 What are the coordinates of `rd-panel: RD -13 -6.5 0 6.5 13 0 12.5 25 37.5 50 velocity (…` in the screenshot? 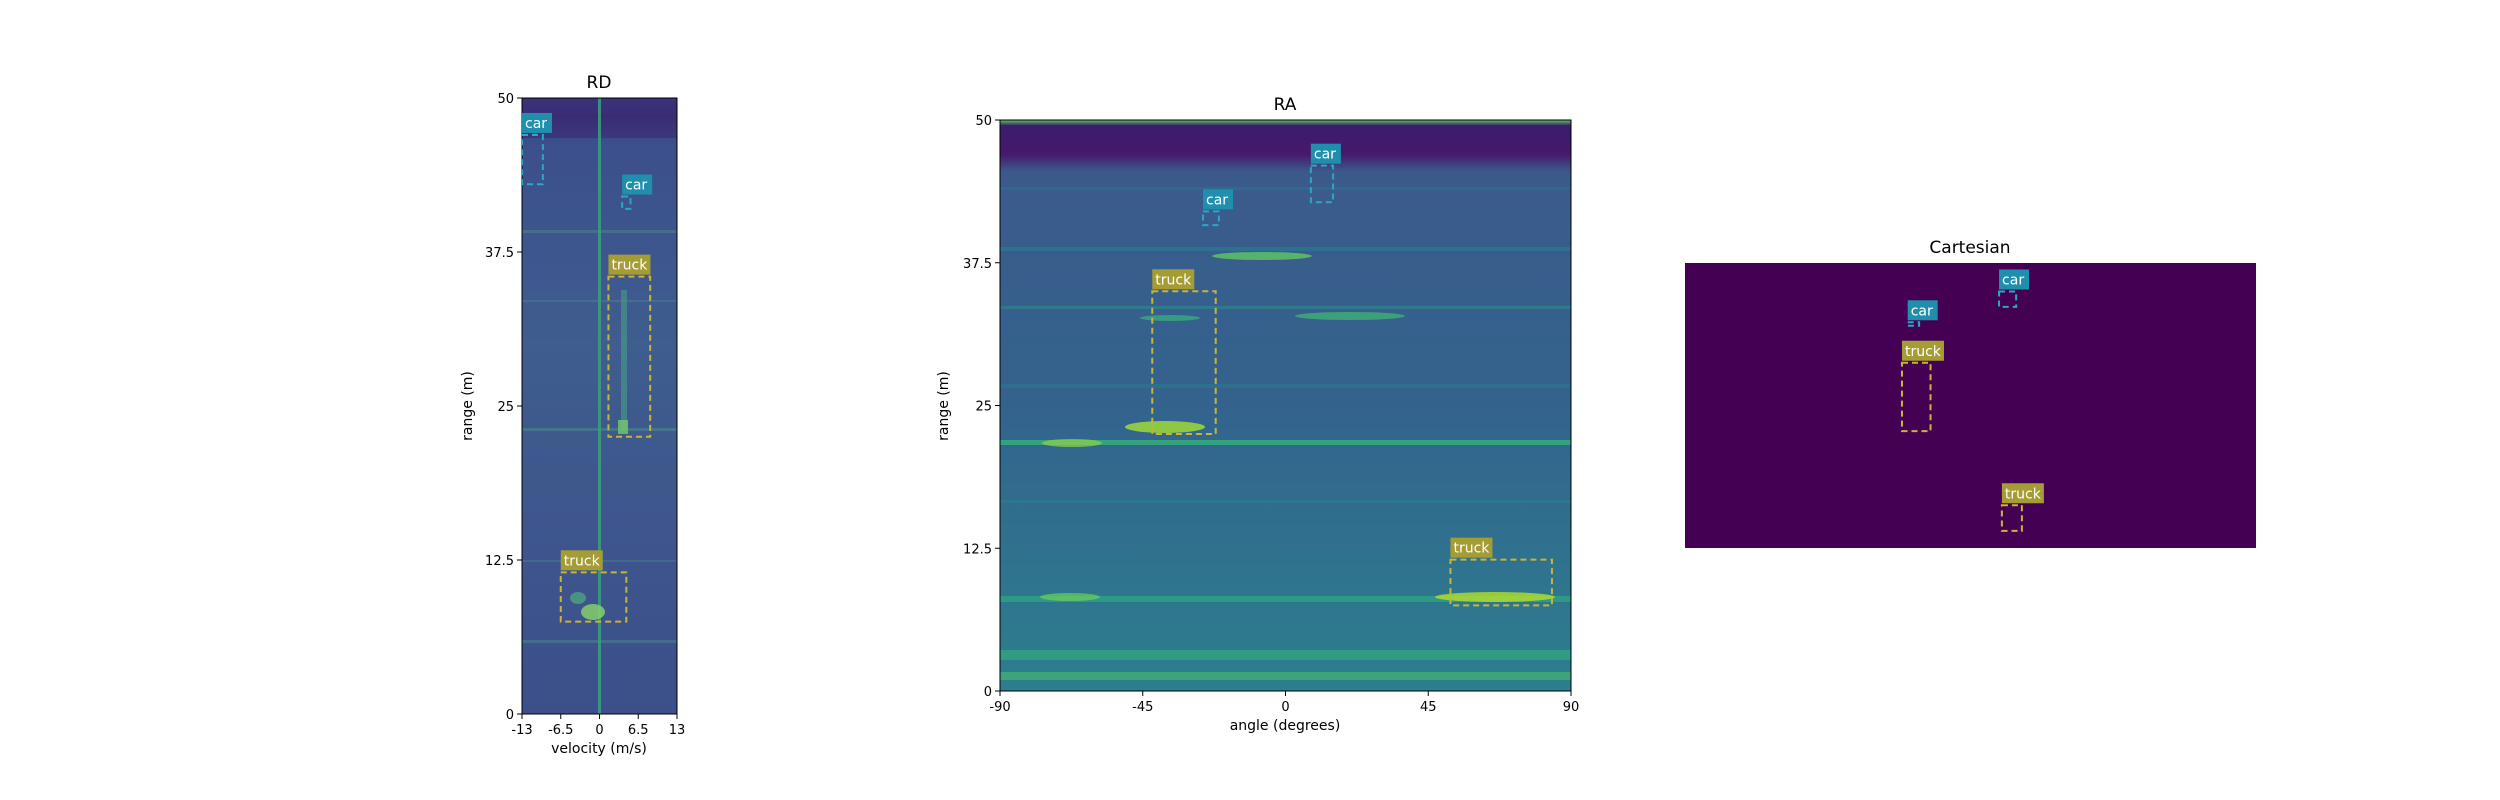 It's located at (572, 415).